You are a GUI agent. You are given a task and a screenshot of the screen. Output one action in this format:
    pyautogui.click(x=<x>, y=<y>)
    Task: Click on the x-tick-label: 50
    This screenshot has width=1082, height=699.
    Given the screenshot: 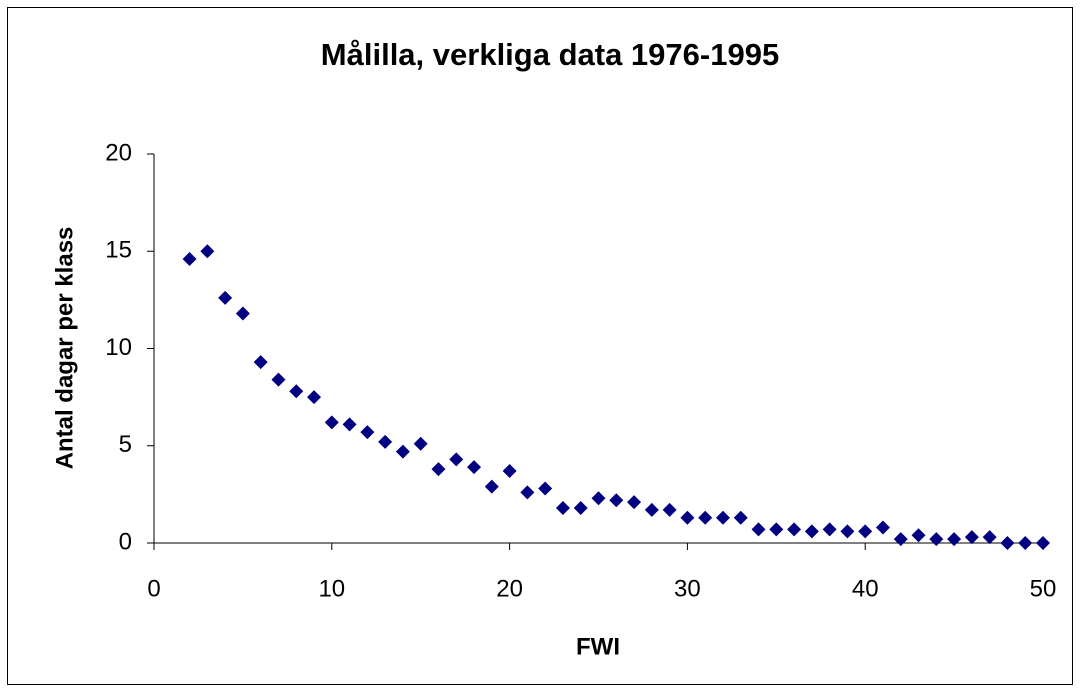 What is the action you would take?
    pyautogui.click(x=1043, y=588)
    